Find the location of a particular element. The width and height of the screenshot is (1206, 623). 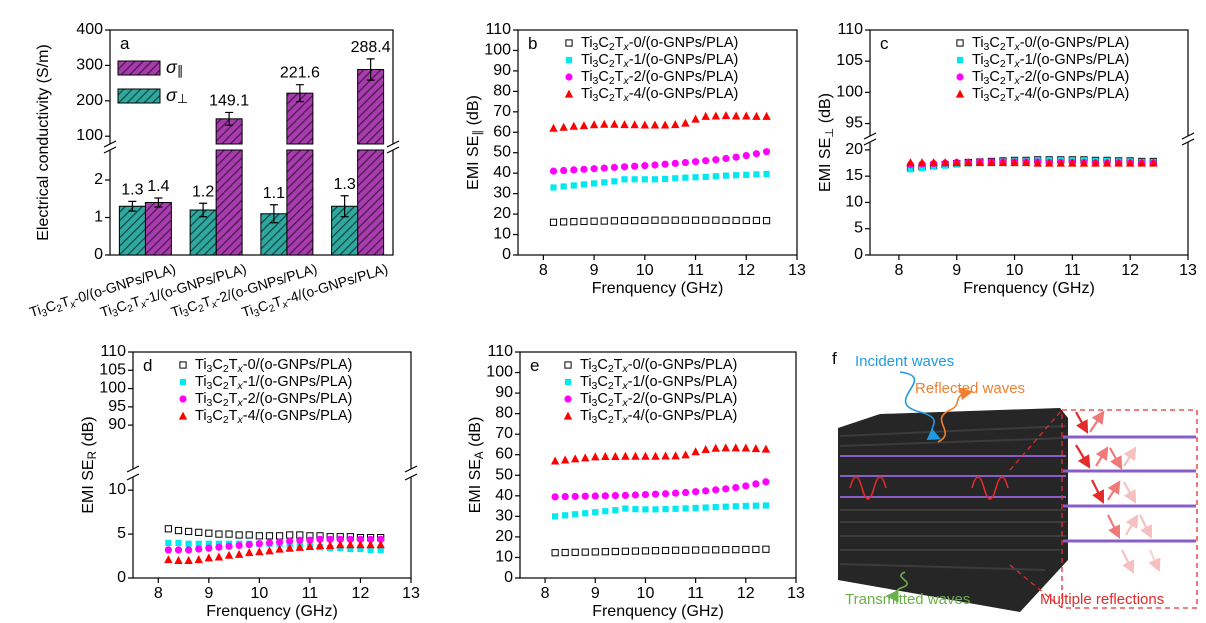

legend-label: σ⊥ is located at coordinates (177, 96).